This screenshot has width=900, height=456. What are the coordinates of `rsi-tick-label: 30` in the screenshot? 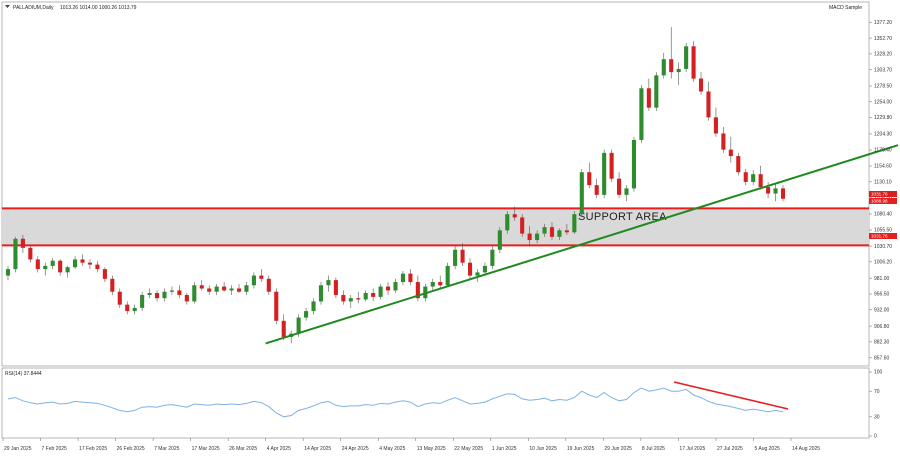 It's located at (877, 418).